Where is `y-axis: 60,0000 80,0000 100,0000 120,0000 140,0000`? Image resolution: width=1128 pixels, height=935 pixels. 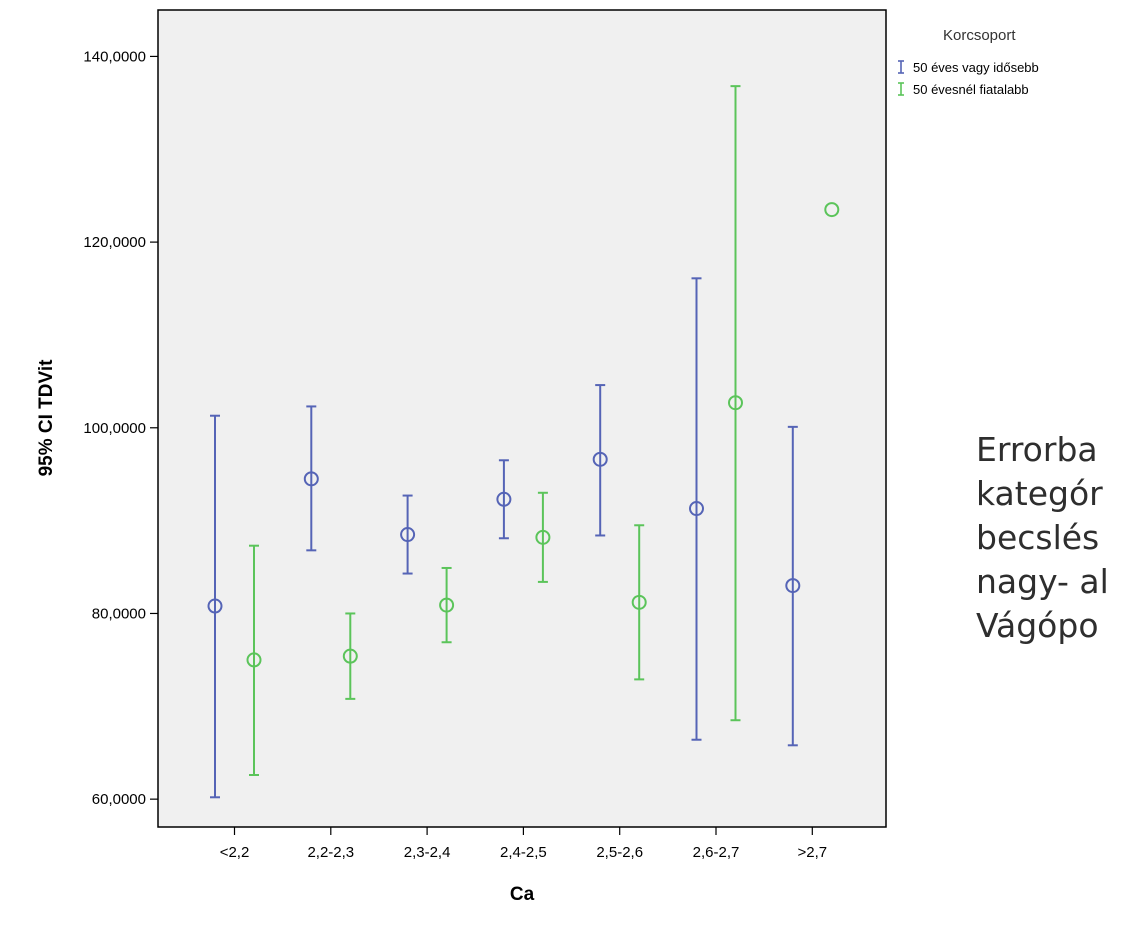
y-axis: 60,0000 80,0000 100,0000 120,0000 140,0000 is located at coordinates (120, 428).